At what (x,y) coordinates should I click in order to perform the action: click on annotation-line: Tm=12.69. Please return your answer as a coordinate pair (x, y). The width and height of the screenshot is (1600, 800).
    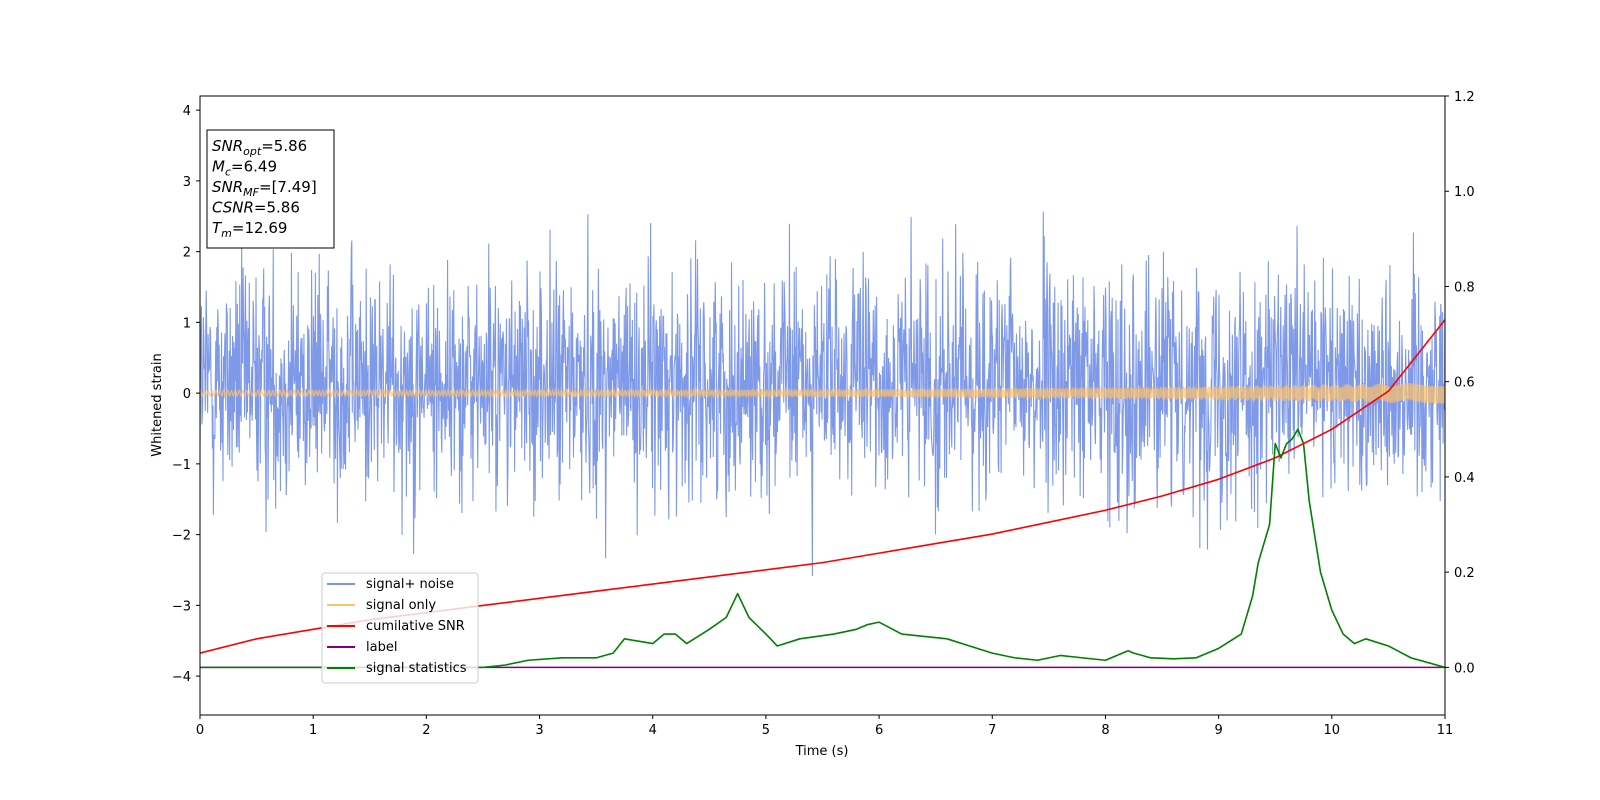
    Looking at the image, I should click on (249, 229).